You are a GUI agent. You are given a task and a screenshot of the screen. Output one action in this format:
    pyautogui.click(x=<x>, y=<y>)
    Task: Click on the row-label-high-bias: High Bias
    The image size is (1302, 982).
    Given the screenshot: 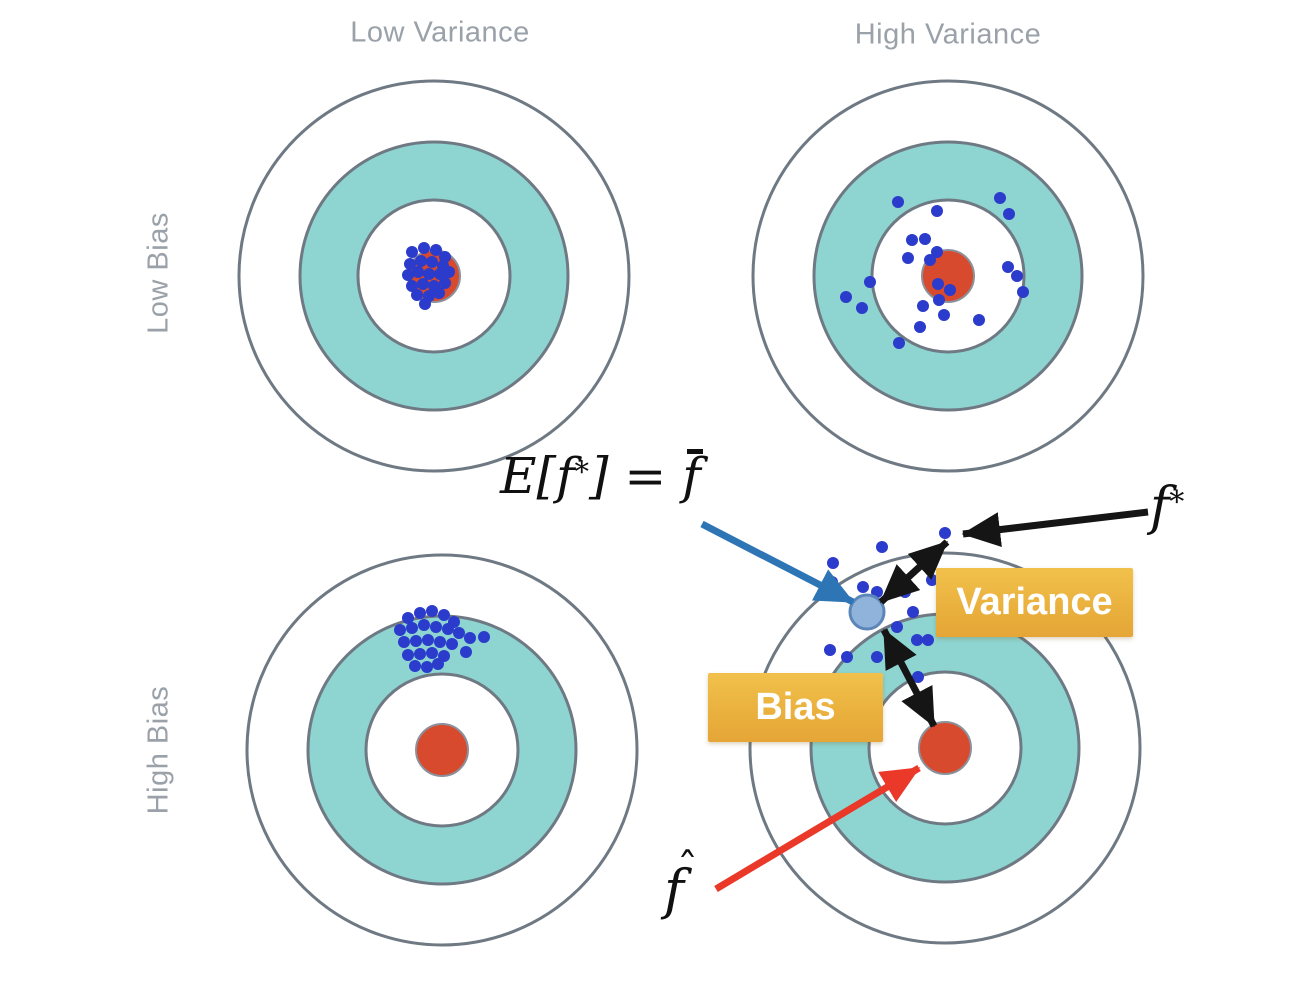 What is the action you would take?
    pyautogui.click(x=158, y=750)
    